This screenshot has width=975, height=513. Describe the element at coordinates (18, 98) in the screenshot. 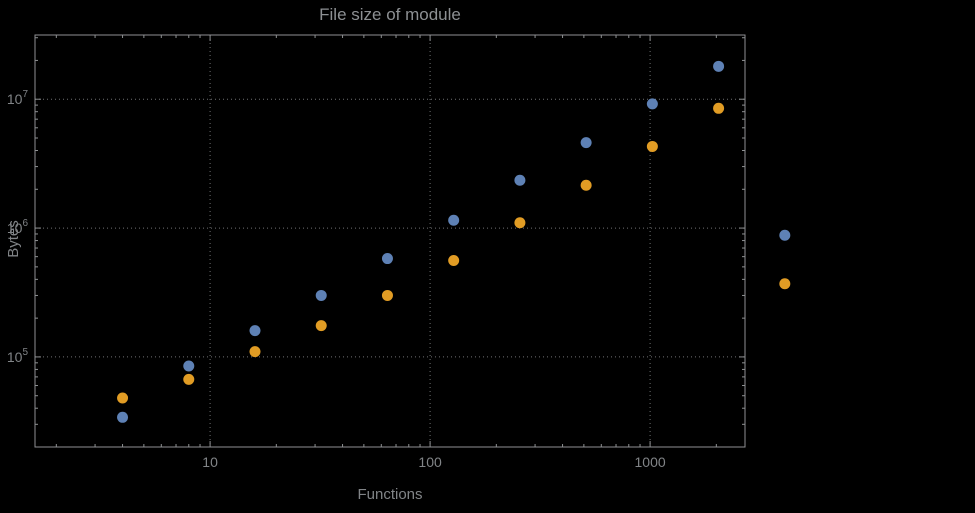

I see `y-tick-label: 10⁷` at that location.